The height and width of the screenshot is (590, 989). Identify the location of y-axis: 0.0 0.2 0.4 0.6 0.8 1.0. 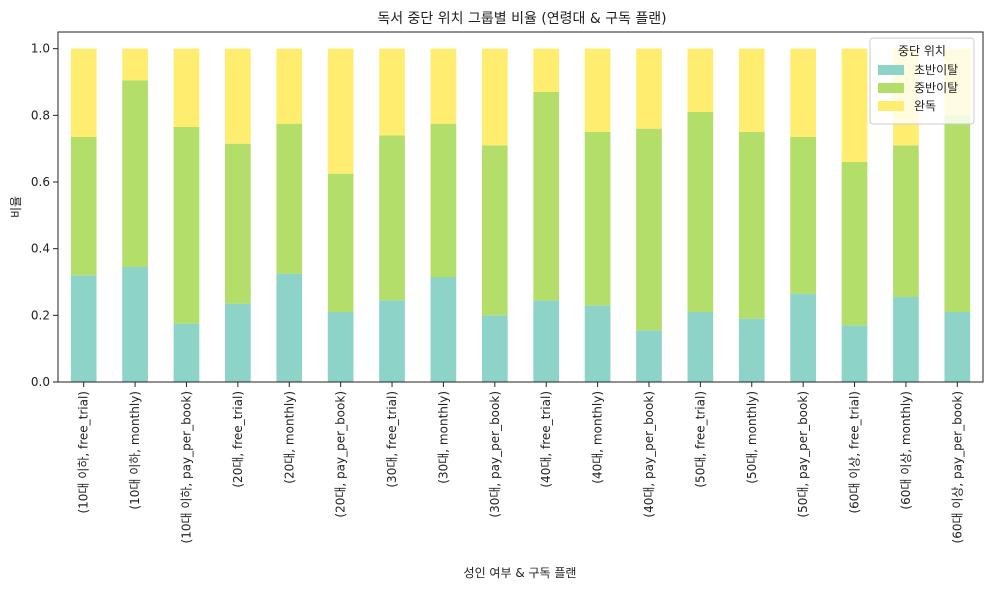
(44, 215).